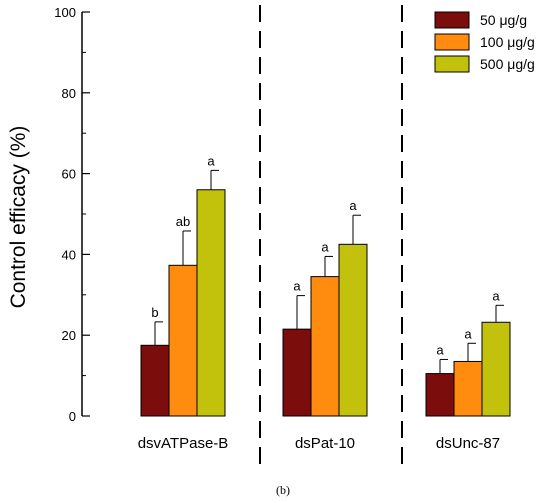 The image size is (550, 503). Describe the element at coordinates (183, 443) in the screenshot. I see `category-label: dsvATPase-B` at that location.